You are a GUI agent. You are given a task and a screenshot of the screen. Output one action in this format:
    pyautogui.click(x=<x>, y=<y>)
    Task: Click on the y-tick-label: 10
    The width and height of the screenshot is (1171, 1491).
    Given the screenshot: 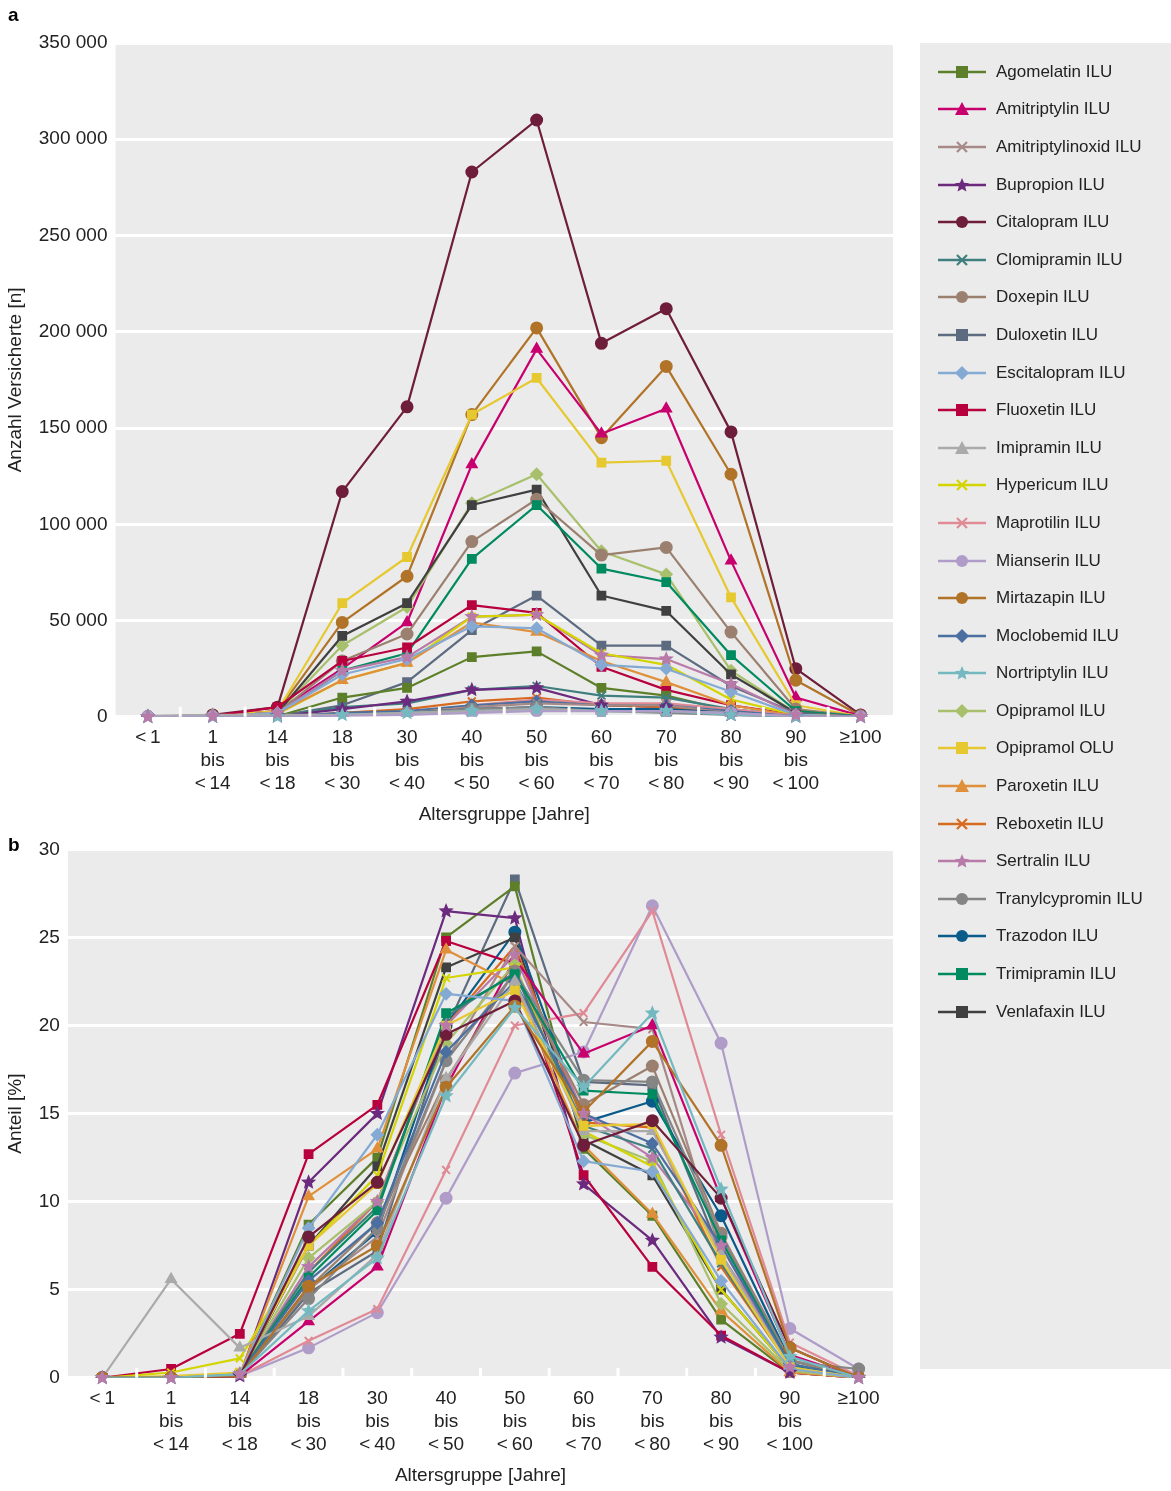 What is the action you would take?
    pyautogui.click(x=49, y=1200)
    